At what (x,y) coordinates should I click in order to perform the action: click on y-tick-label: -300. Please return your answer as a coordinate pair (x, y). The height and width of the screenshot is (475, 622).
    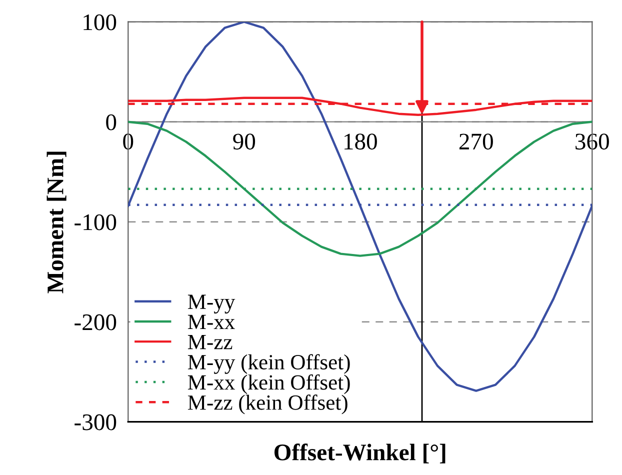
    Looking at the image, I should click on (95, 422).